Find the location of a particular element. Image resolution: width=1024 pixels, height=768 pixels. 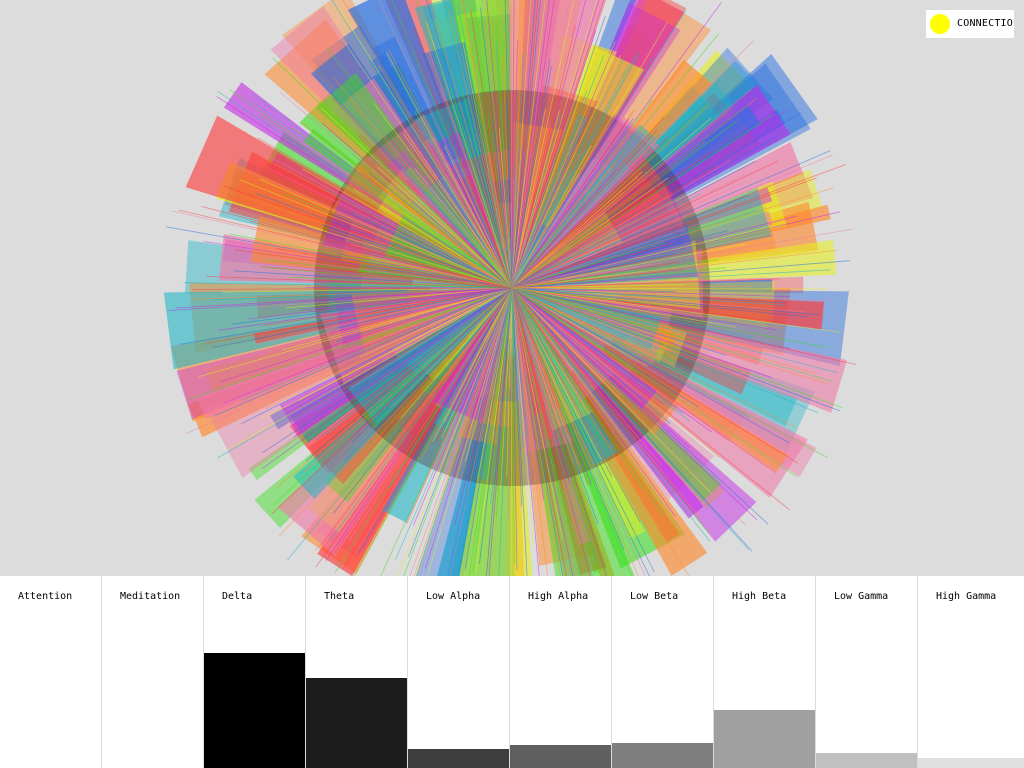

band-column-low-alpha: Low Alpha is located at coordinates (459, 672).